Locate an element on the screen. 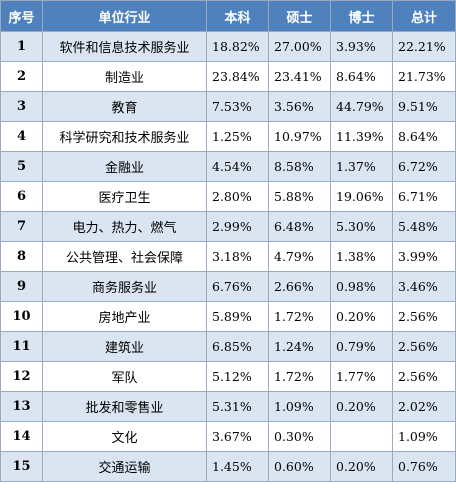 Image resolution: width=456 pixels, height=488 pixels. row-number: 7 is located at coordinates (21, 226).